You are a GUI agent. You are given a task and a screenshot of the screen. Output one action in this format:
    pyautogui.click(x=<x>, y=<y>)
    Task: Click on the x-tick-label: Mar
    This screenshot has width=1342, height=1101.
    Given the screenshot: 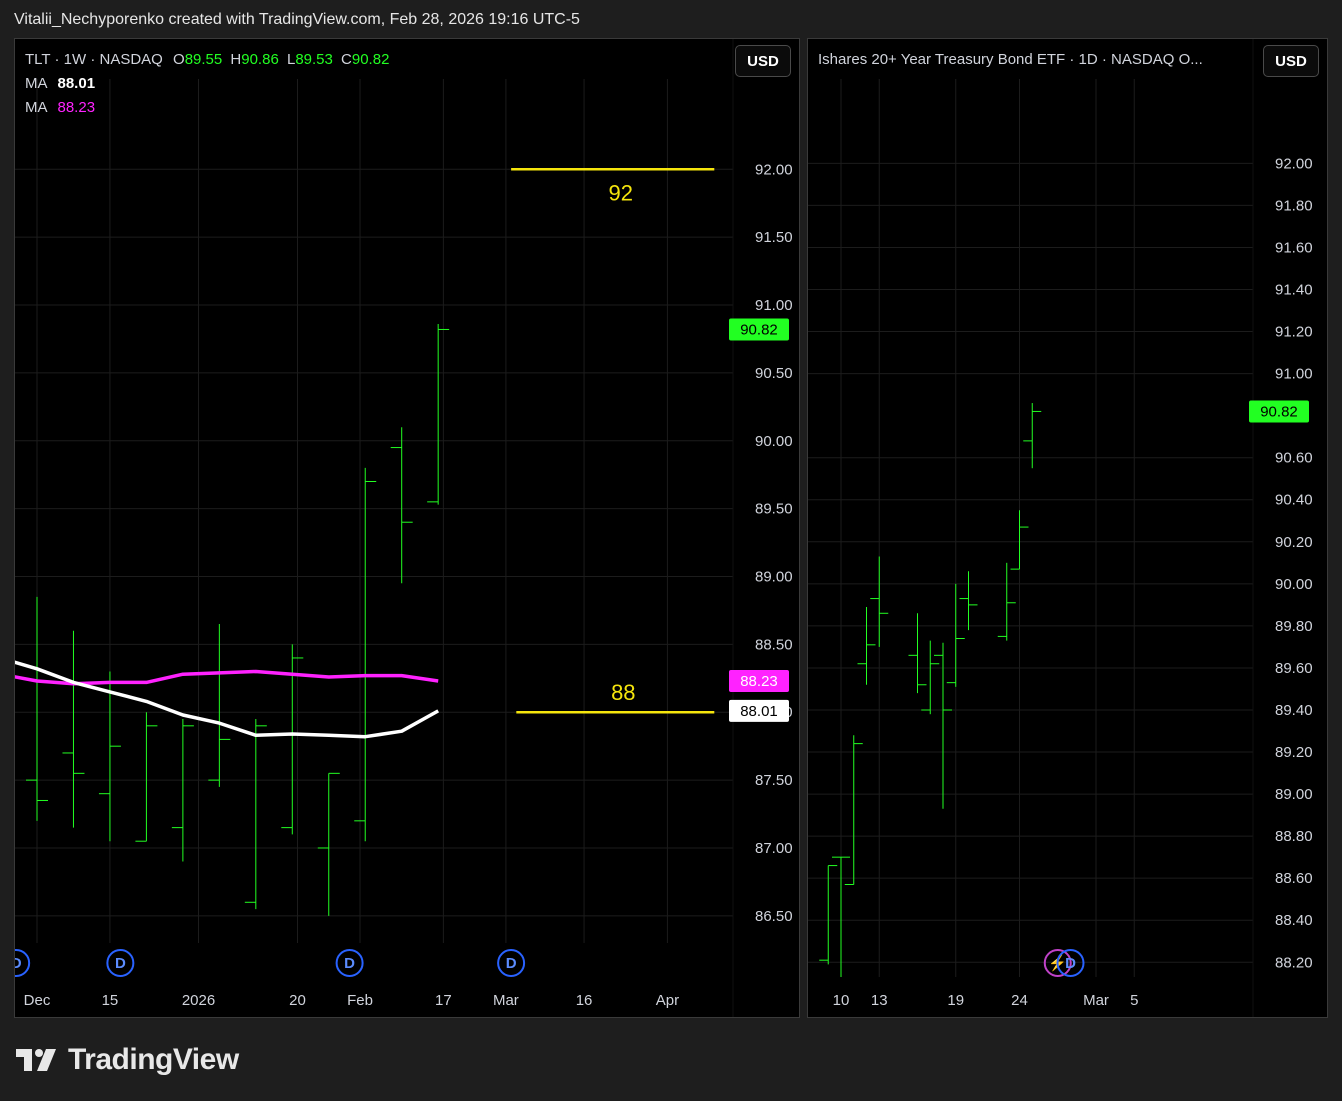 What is the action you would take?
    pyautogui.click(x=506, y=1000)
    